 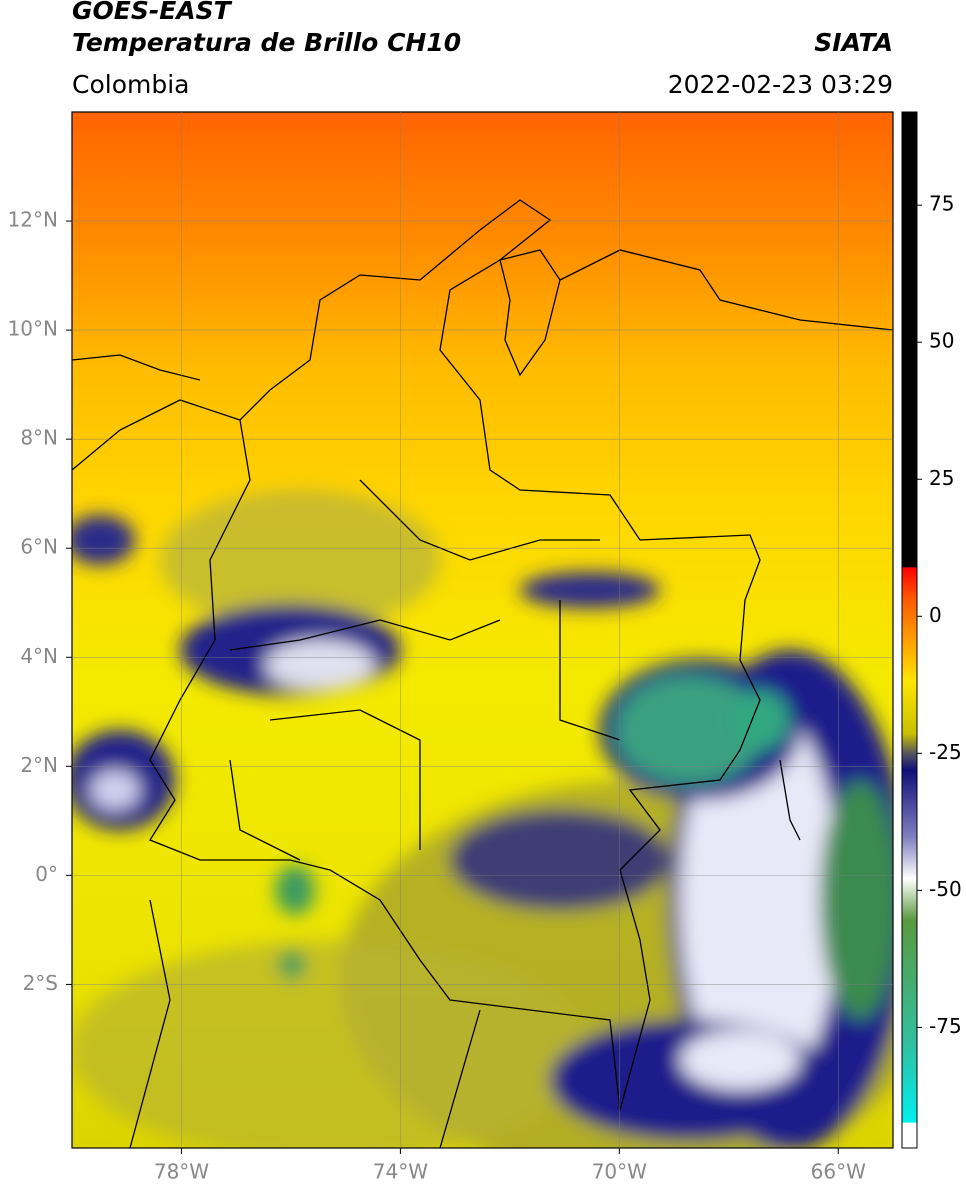 What do you see at coordinates (267, 42) in the screenshot?
I see `subtitle: Temperatura de Brillo CH10` at bounding box center [267, 42].